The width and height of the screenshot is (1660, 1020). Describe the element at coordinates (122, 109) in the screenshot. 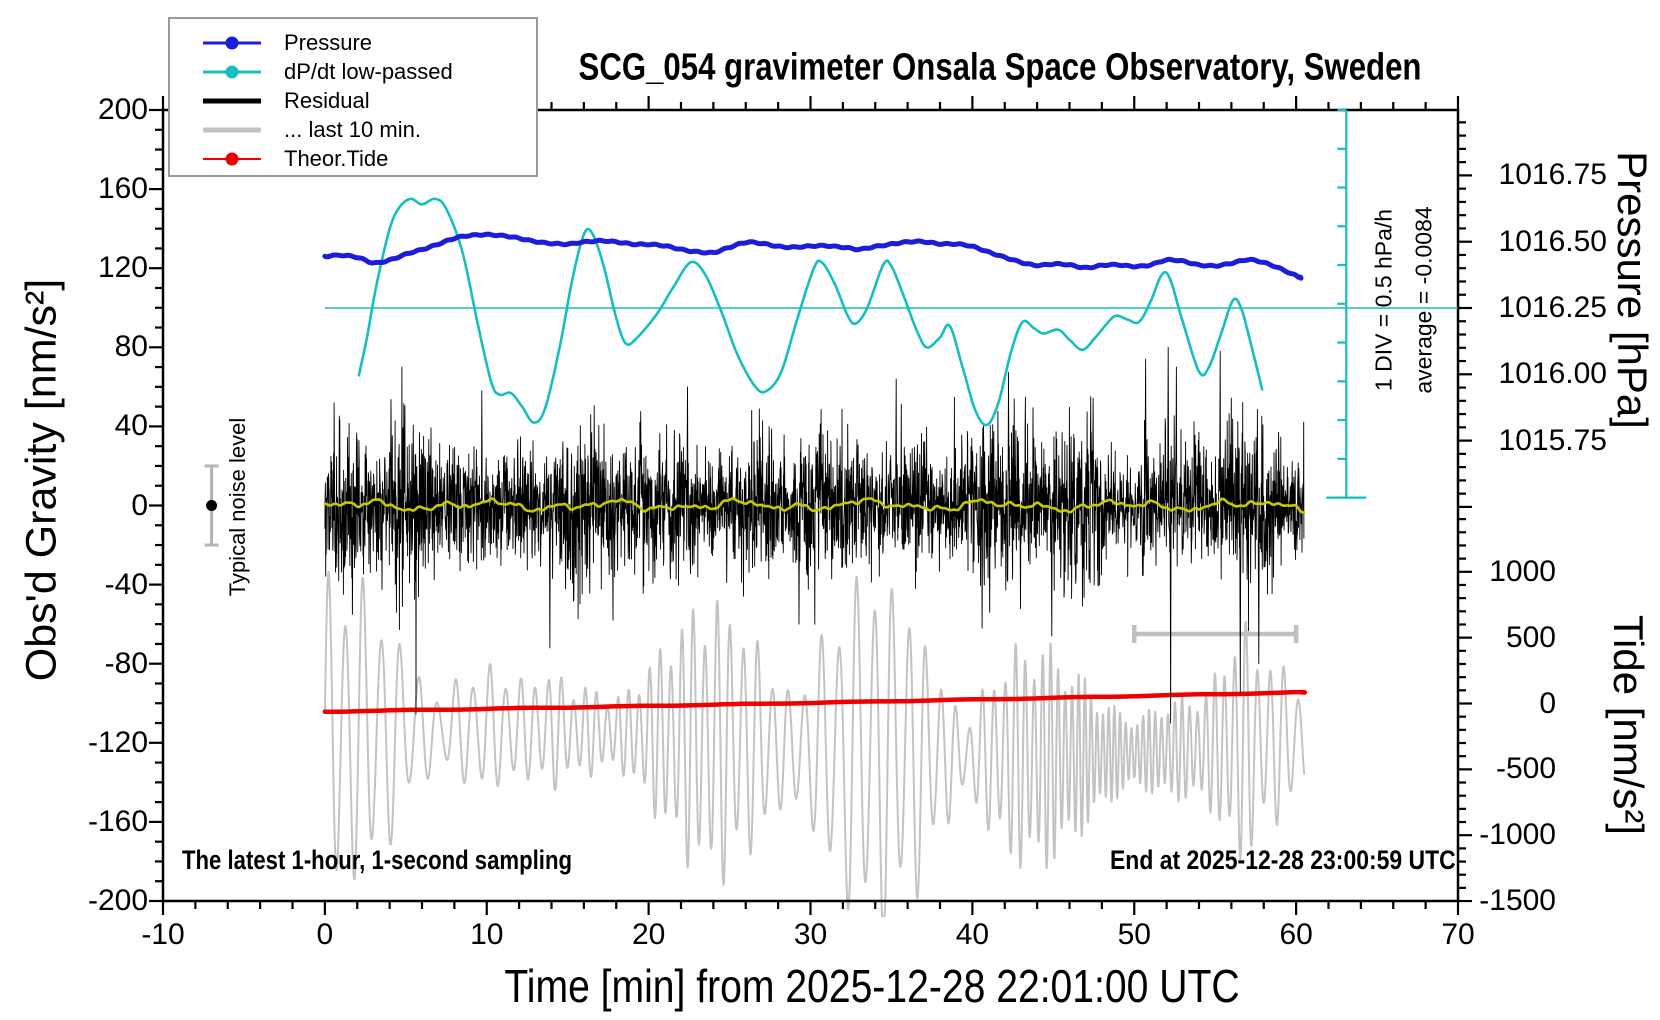

I see `gravity-tick-label: 200` at that location.